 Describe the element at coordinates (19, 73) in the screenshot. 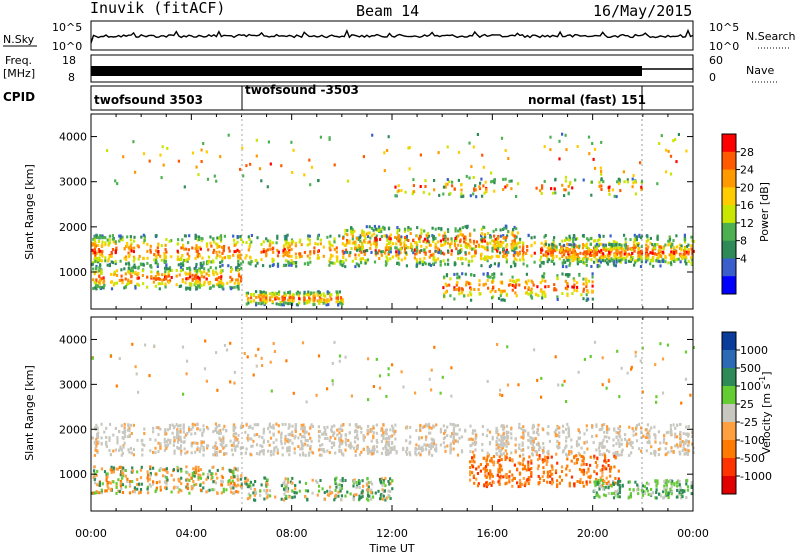

I see `freq-label-2: [MHz]` at that location.